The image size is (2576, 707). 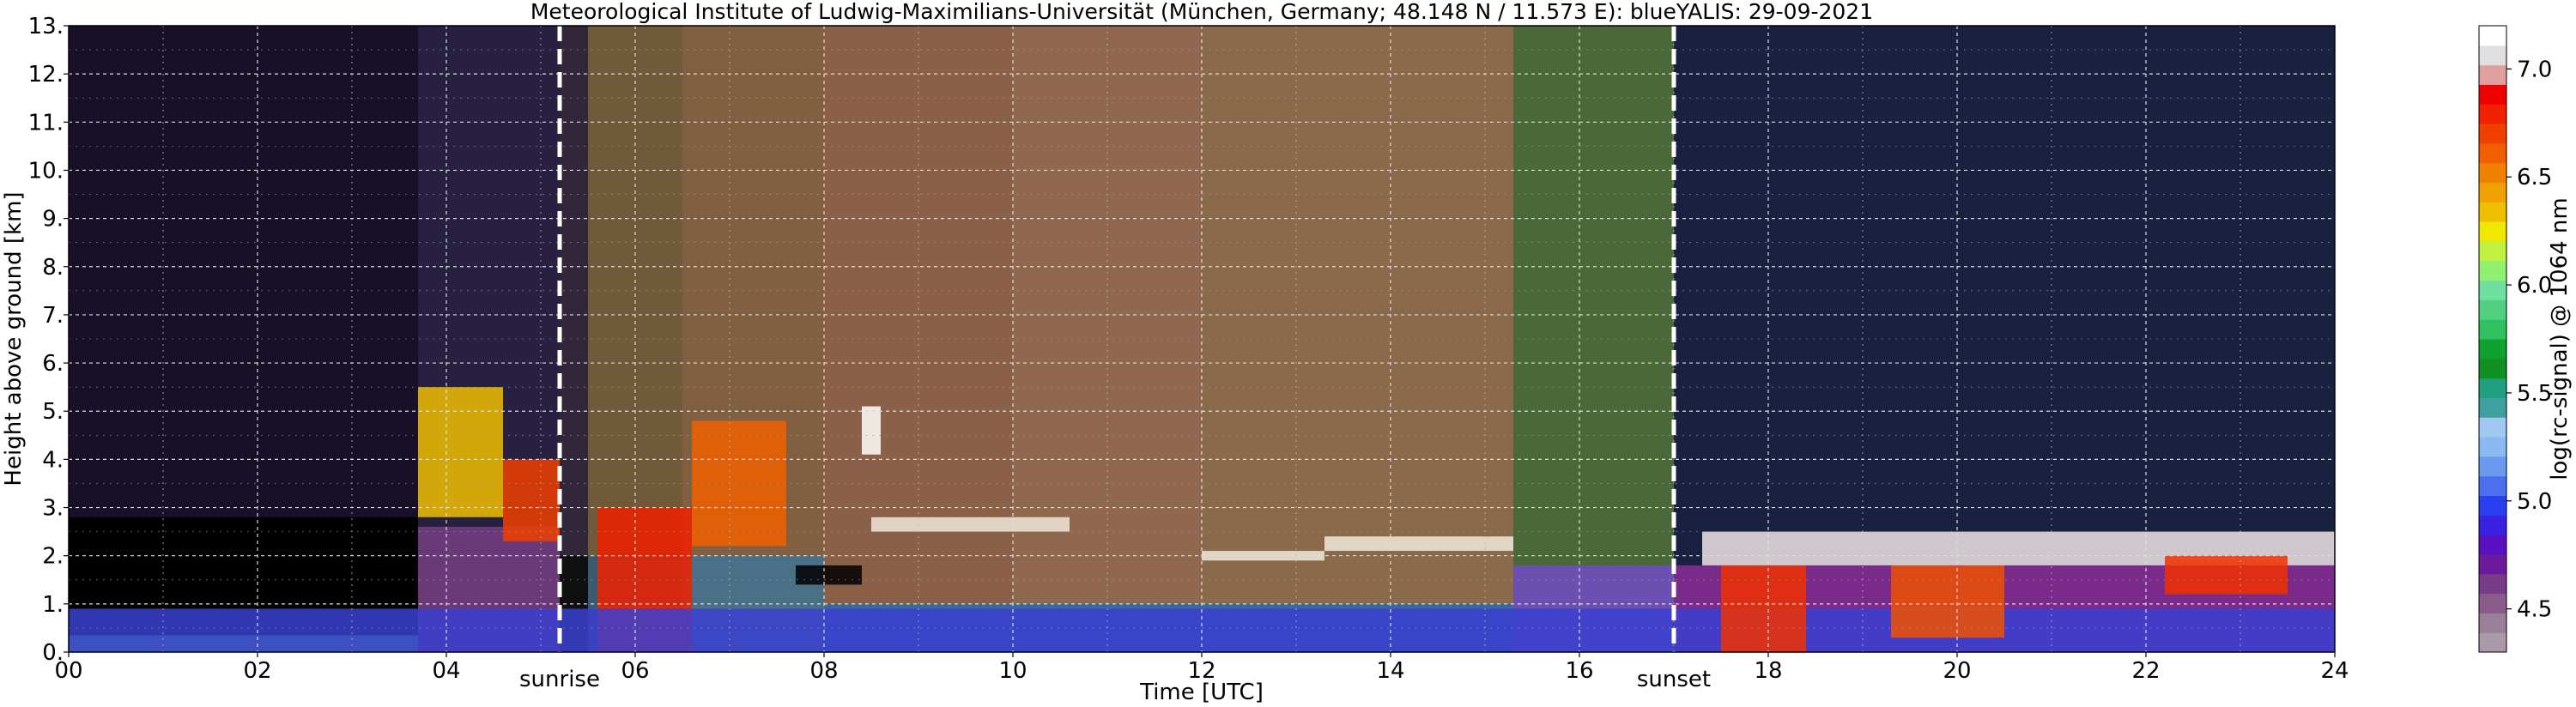 I want to click on y-tick-label: 5., so click(x=53, y=412).